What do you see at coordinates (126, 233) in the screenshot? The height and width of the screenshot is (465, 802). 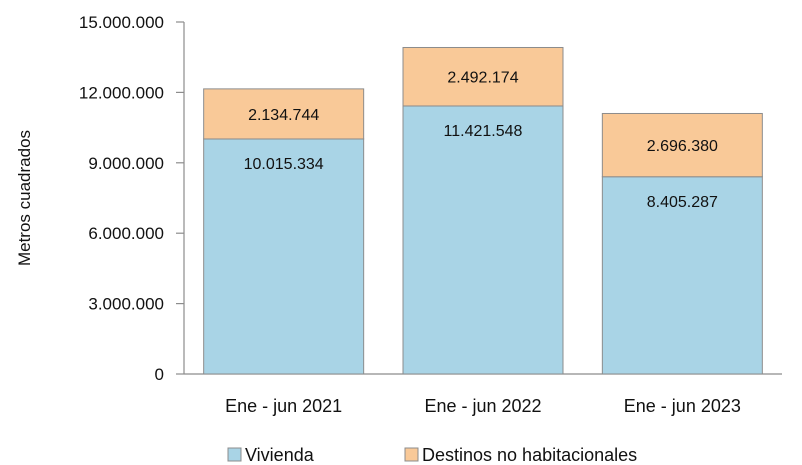 I see `y-tick-label: 6.000.000` at bounding box center [126, 233].